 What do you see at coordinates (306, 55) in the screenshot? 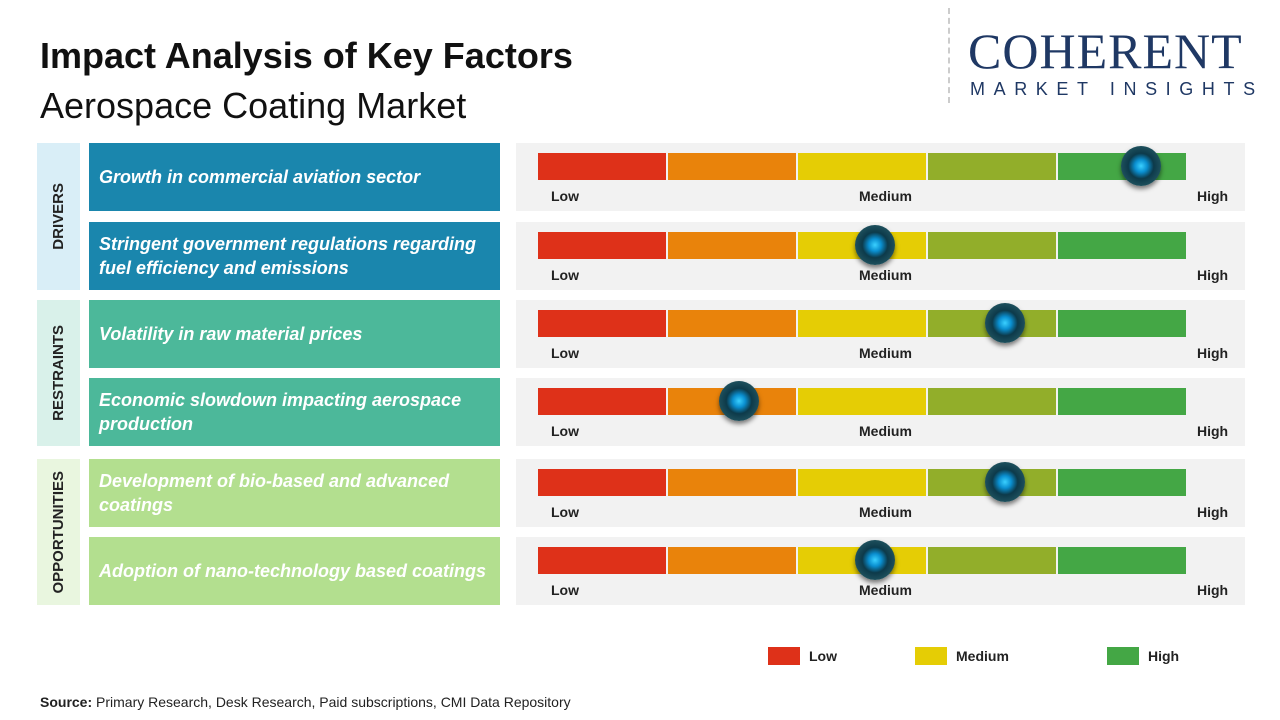
I see `page-title: Impact Analysis of Key Factors` at bounding box center [306, 55].